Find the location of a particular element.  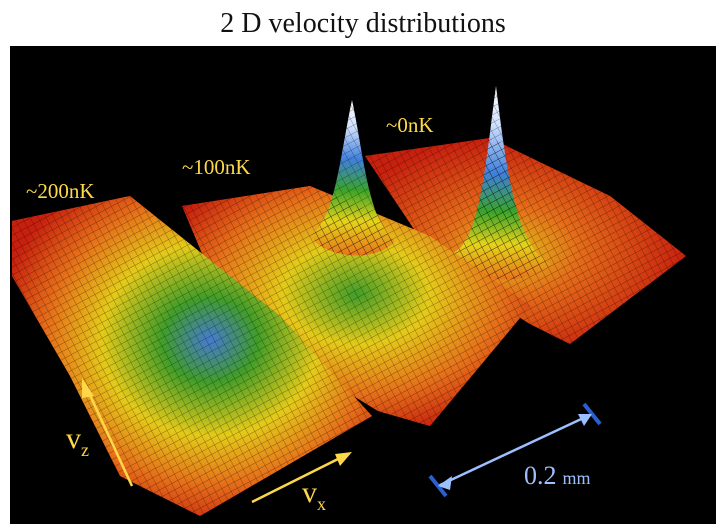

vz-label: vz is located at coordinates (77, 441).